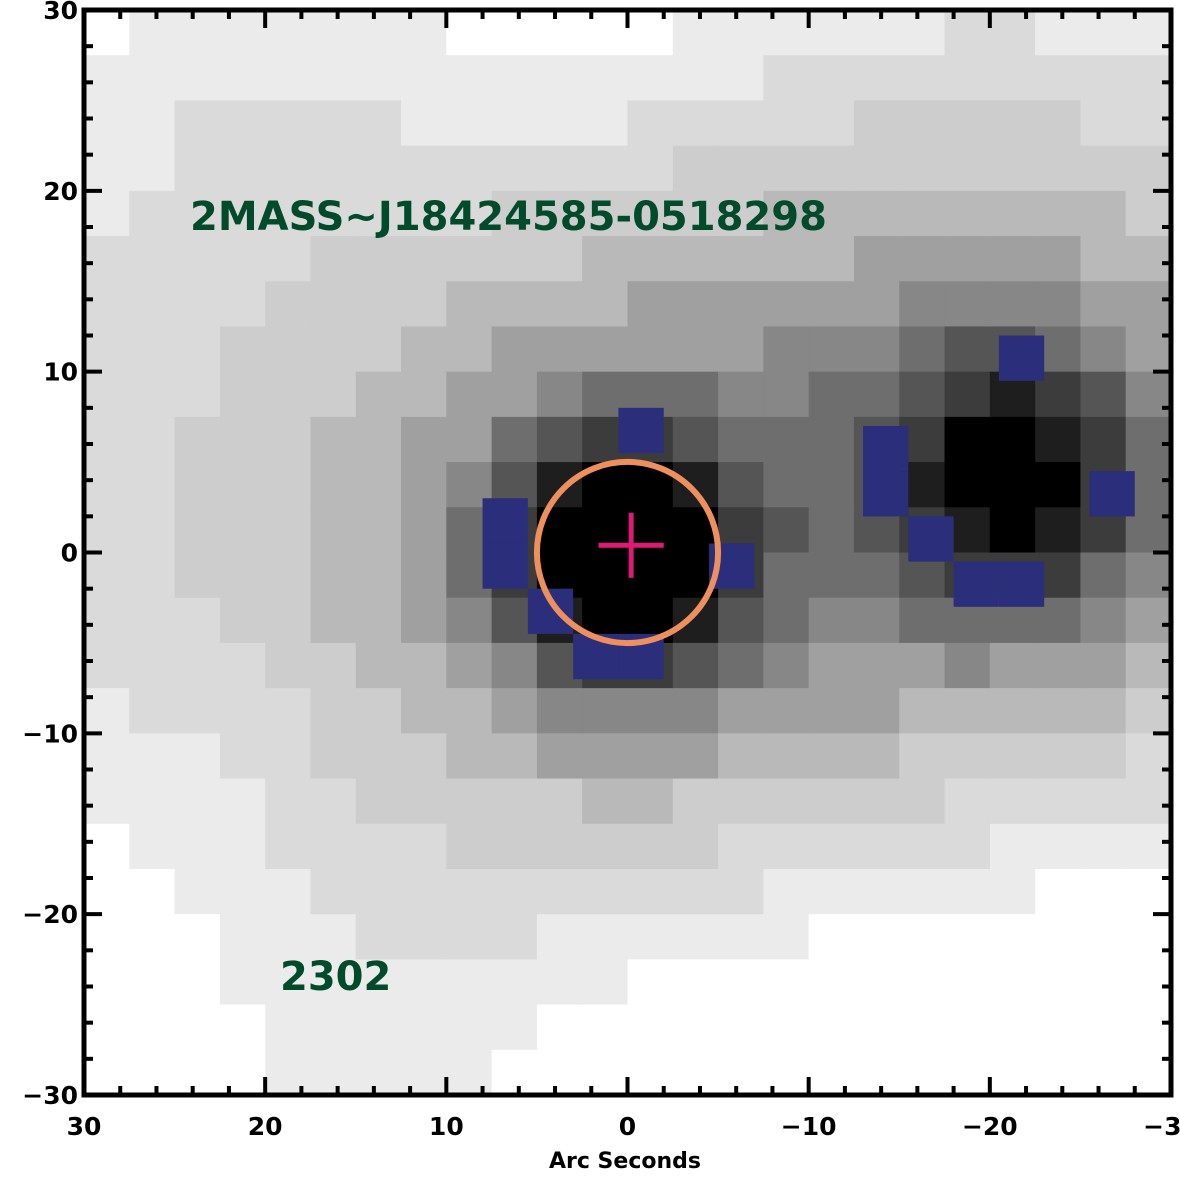 The width and height of the screenshot is (1180, 1180). Describe the element at coordinates (84, 1126) in the screenshot. I see `x-tick-label: 30` at that location.